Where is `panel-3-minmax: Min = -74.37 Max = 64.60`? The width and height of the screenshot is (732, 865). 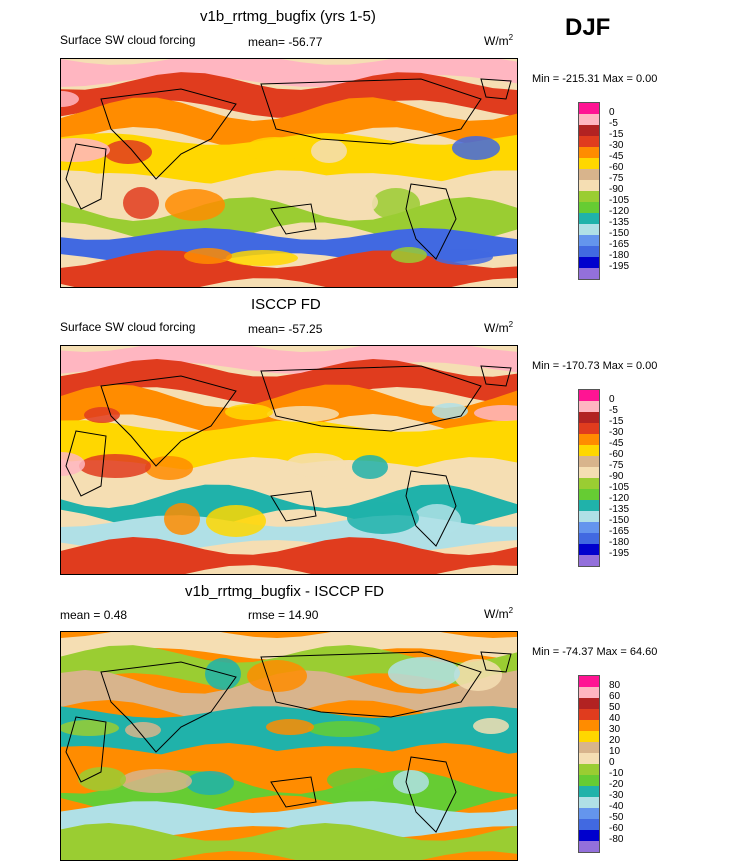
panel-3-minmax: Min = -74.37 Max = 64.60 is located at coordinates (595, 652).